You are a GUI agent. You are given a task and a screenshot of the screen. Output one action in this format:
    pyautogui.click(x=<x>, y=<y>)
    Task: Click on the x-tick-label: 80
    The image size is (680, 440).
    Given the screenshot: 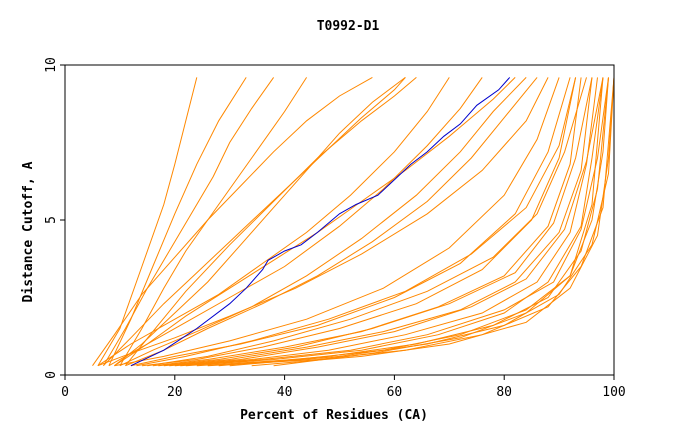 What is the action you would take?
    pyautogui.click(x=504, y=392)
    